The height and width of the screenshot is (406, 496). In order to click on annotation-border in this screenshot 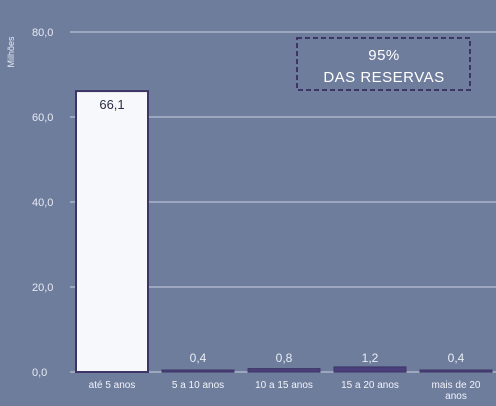, I will do `click(383, 64)`.